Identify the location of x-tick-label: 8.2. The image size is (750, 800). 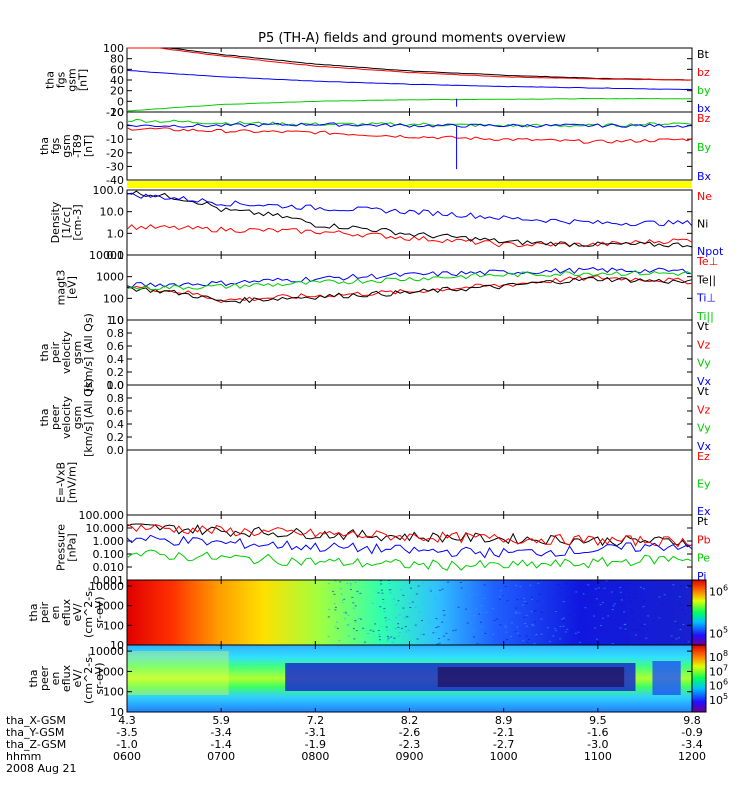
(410, 720).